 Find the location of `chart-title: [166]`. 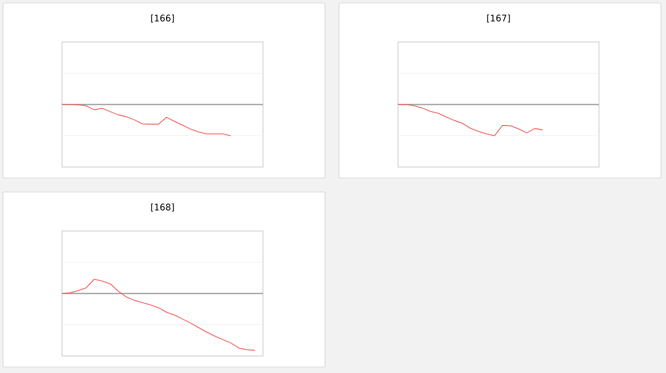

chart-title: [166] is located at coordinates (162, 18).